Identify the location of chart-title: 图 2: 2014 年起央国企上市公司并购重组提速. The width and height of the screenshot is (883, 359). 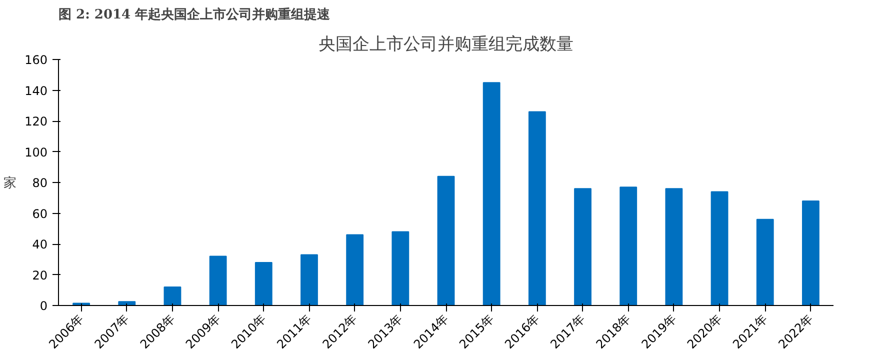
(195, 14).